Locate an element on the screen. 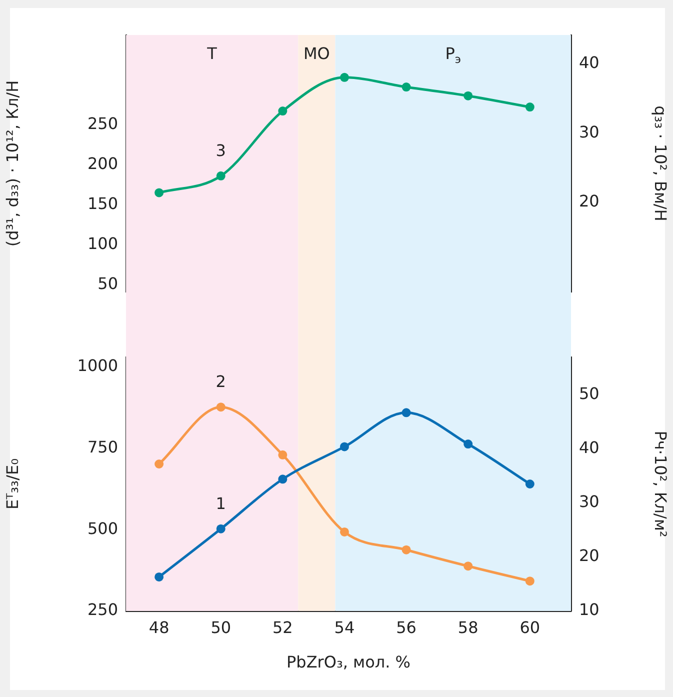 The width and height of the screenshot is (673, 697). y-axis-title: Eᵀ₃₃/E₀ is located at coordinates (12, 484).